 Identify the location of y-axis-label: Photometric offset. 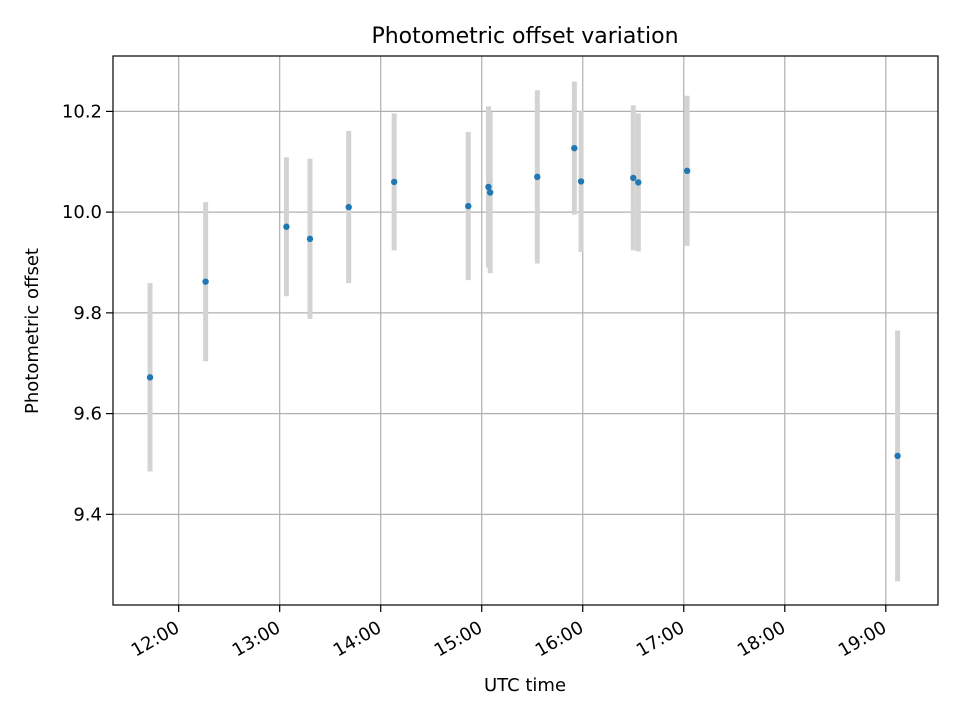
(32, 331).